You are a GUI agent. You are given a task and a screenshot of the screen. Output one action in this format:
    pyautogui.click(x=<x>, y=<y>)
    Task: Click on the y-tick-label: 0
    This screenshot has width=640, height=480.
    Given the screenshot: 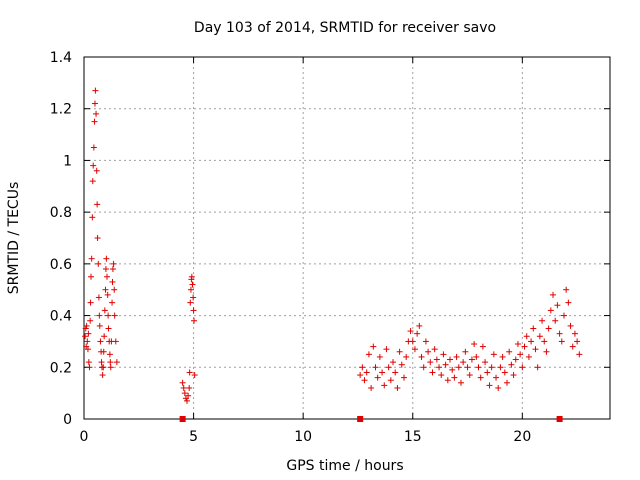 What is the action you would take?
    pyautogui.click(x=67, y=420)
    